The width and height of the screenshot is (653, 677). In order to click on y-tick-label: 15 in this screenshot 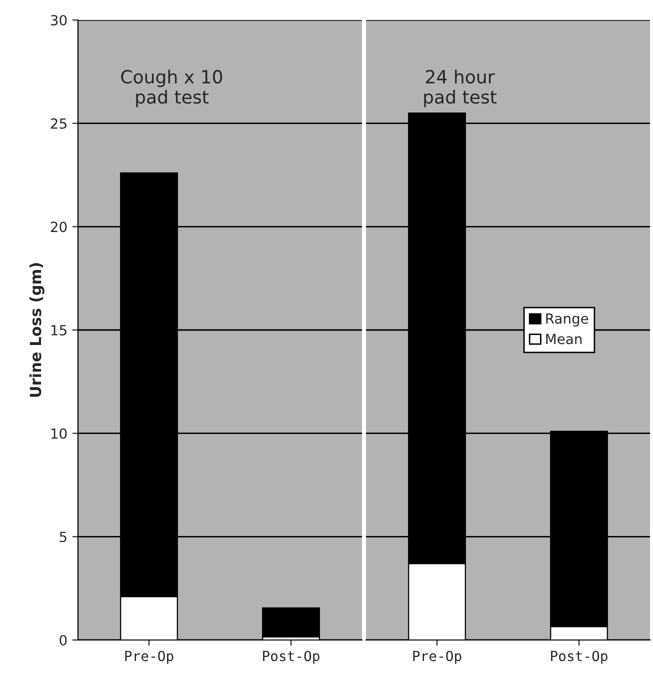, I will do `click(58, 330)`.